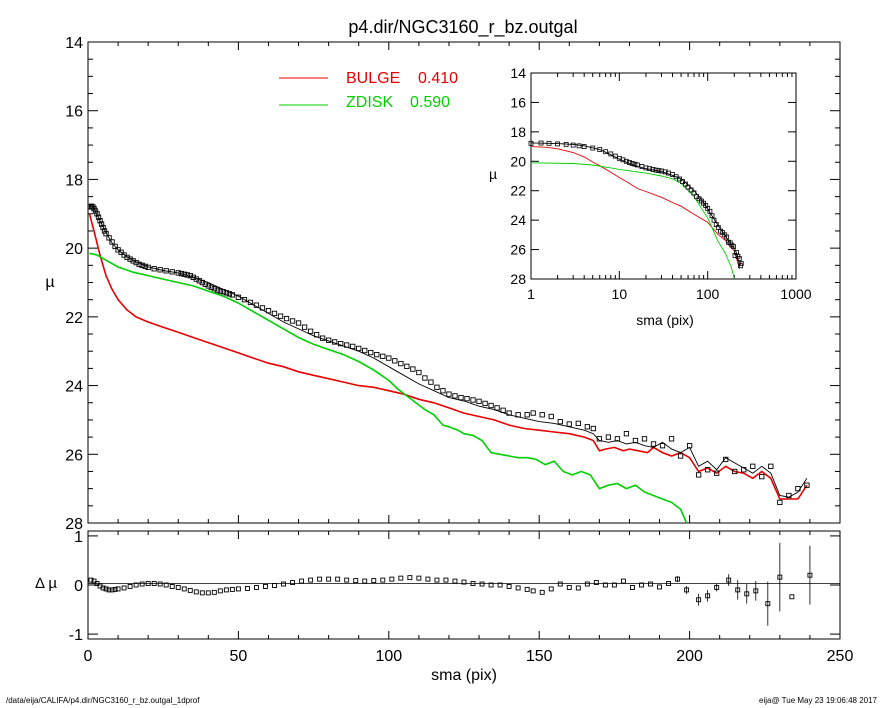  Describe the element at coordinates (518, 250) in the screenshot. I see `inset-y-tick-label: 26` at that location.